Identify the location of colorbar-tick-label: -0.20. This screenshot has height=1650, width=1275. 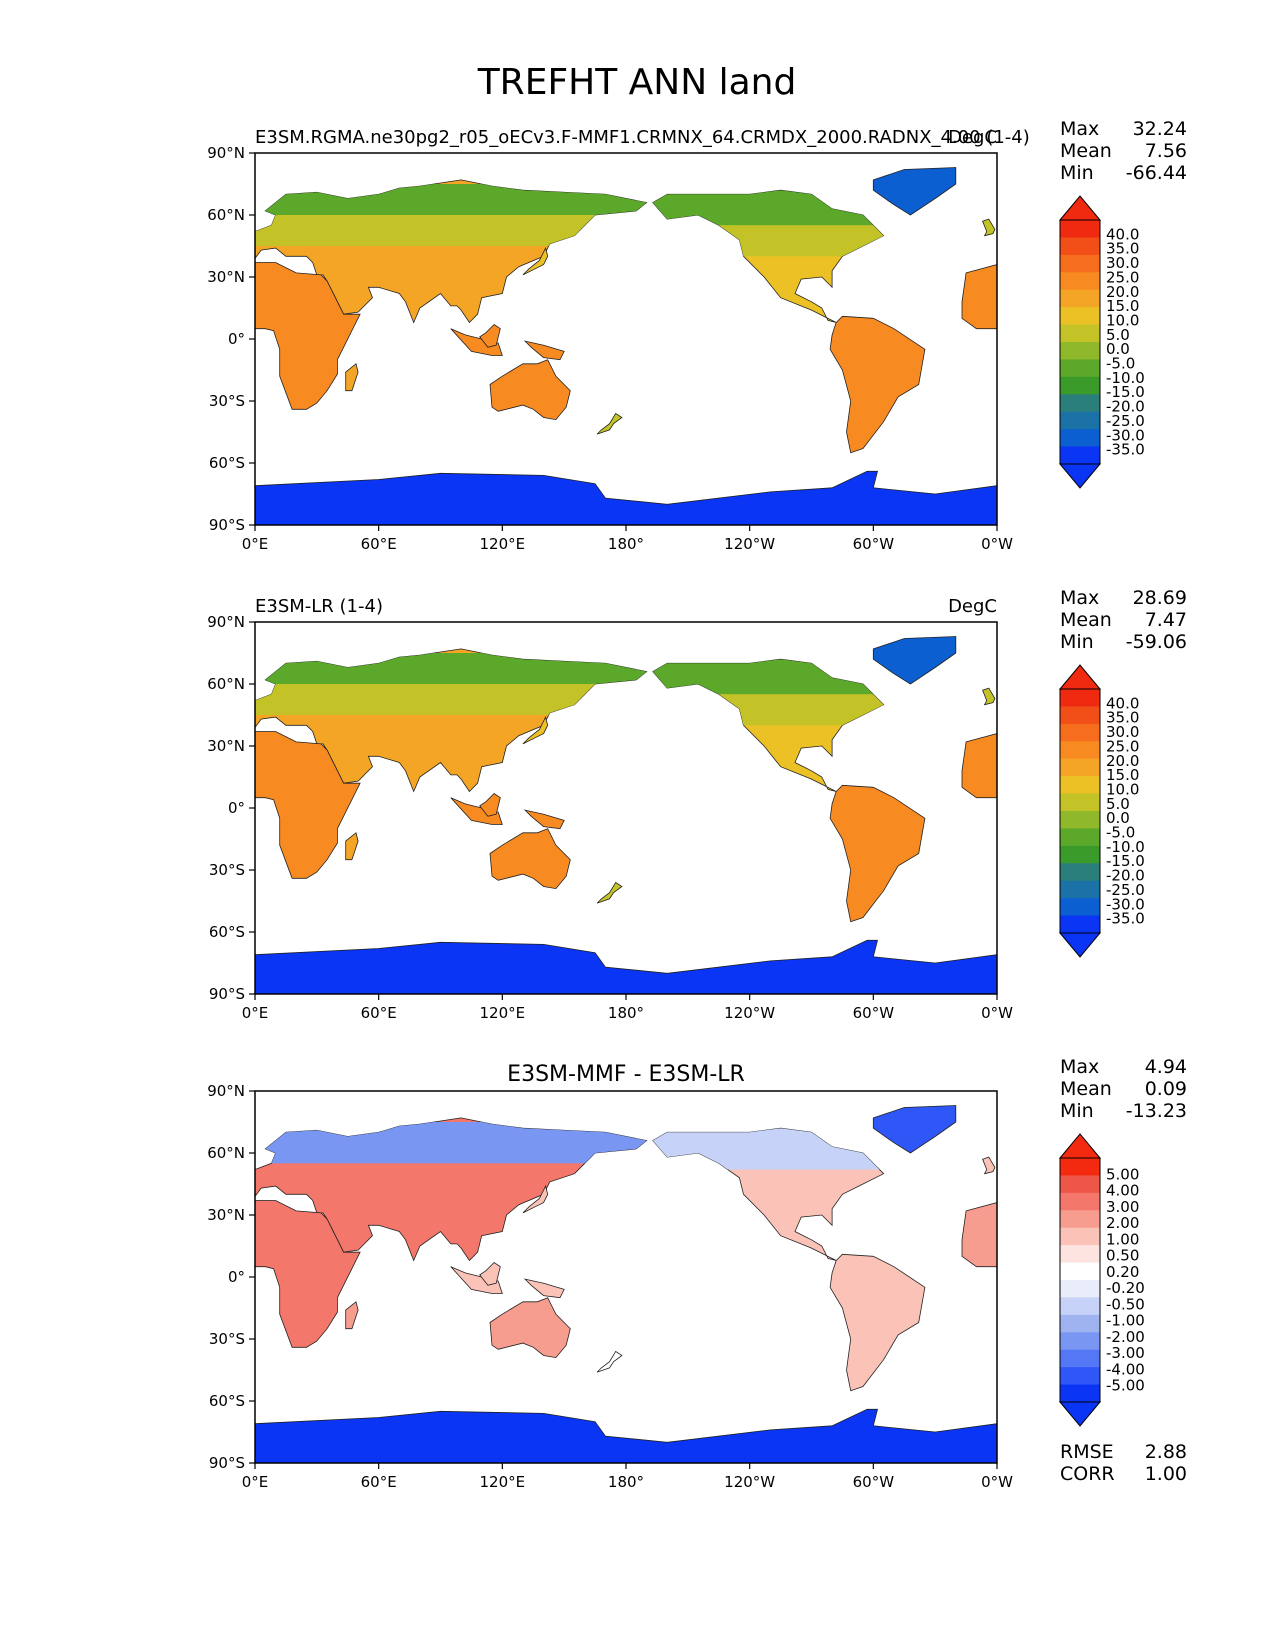
(1125, 1288).